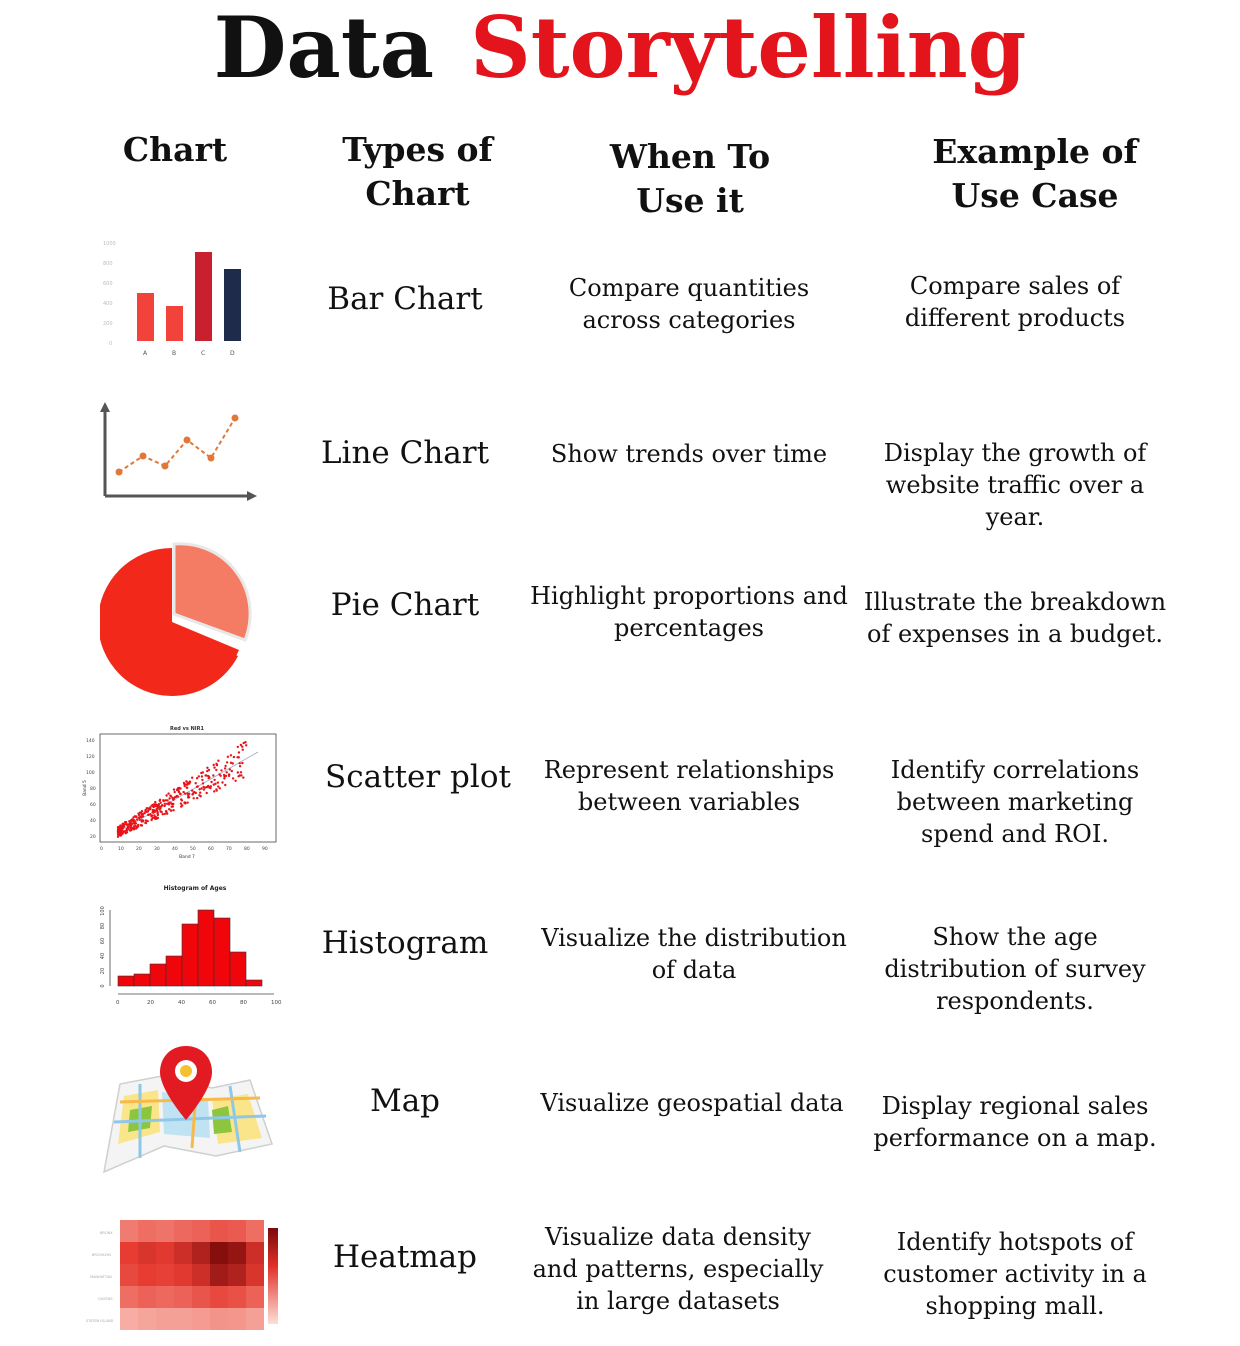 The image size is (1240, 1346). I want to click on header-types-of-chart: Types of Chart, so click(417, 171).